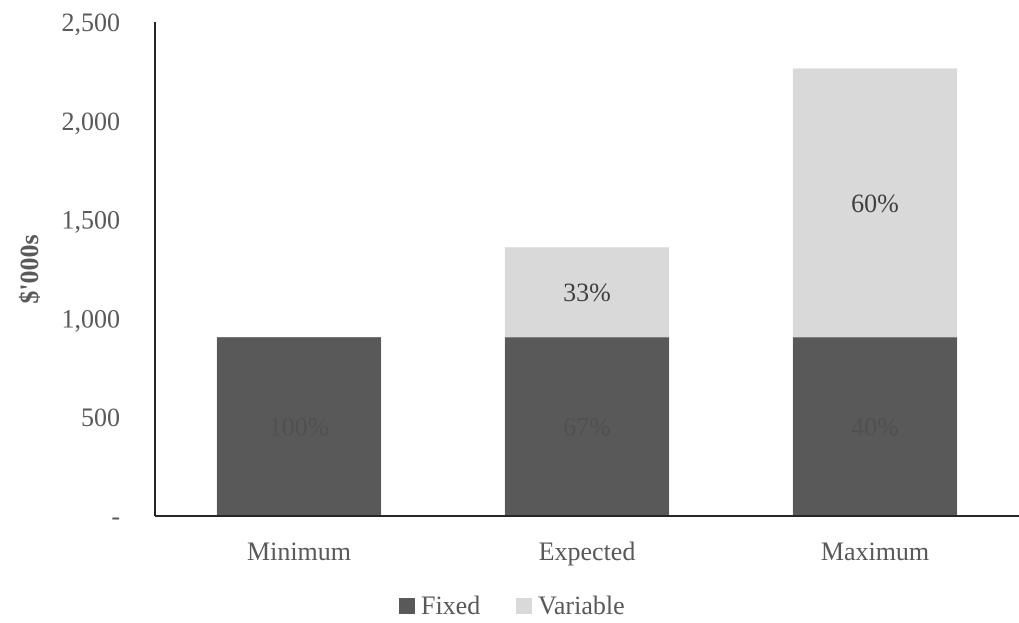  What do you see at coordinates (512, 605) in the screenshot?
I see `legend: Fixed Variable` at bounding box center [512, 605].